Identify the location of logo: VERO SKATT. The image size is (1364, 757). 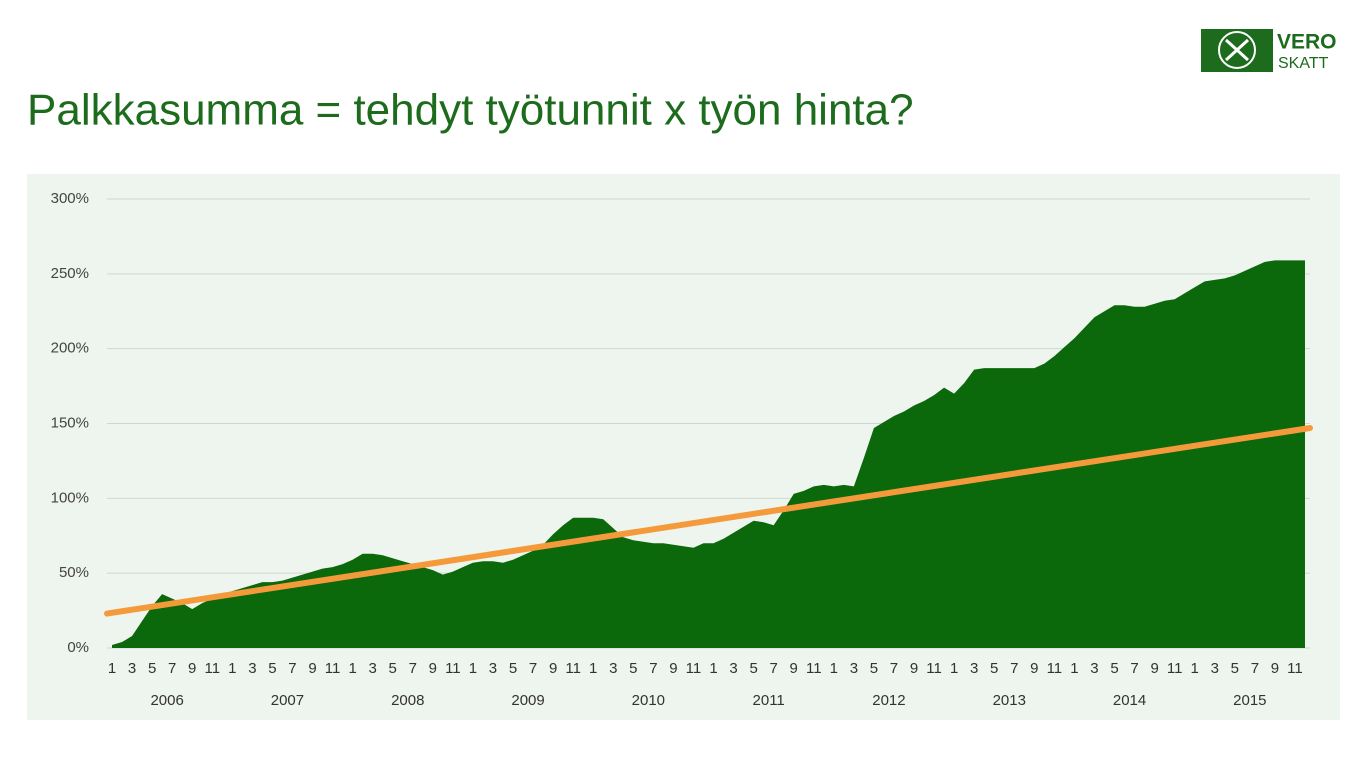
(1269, 50).